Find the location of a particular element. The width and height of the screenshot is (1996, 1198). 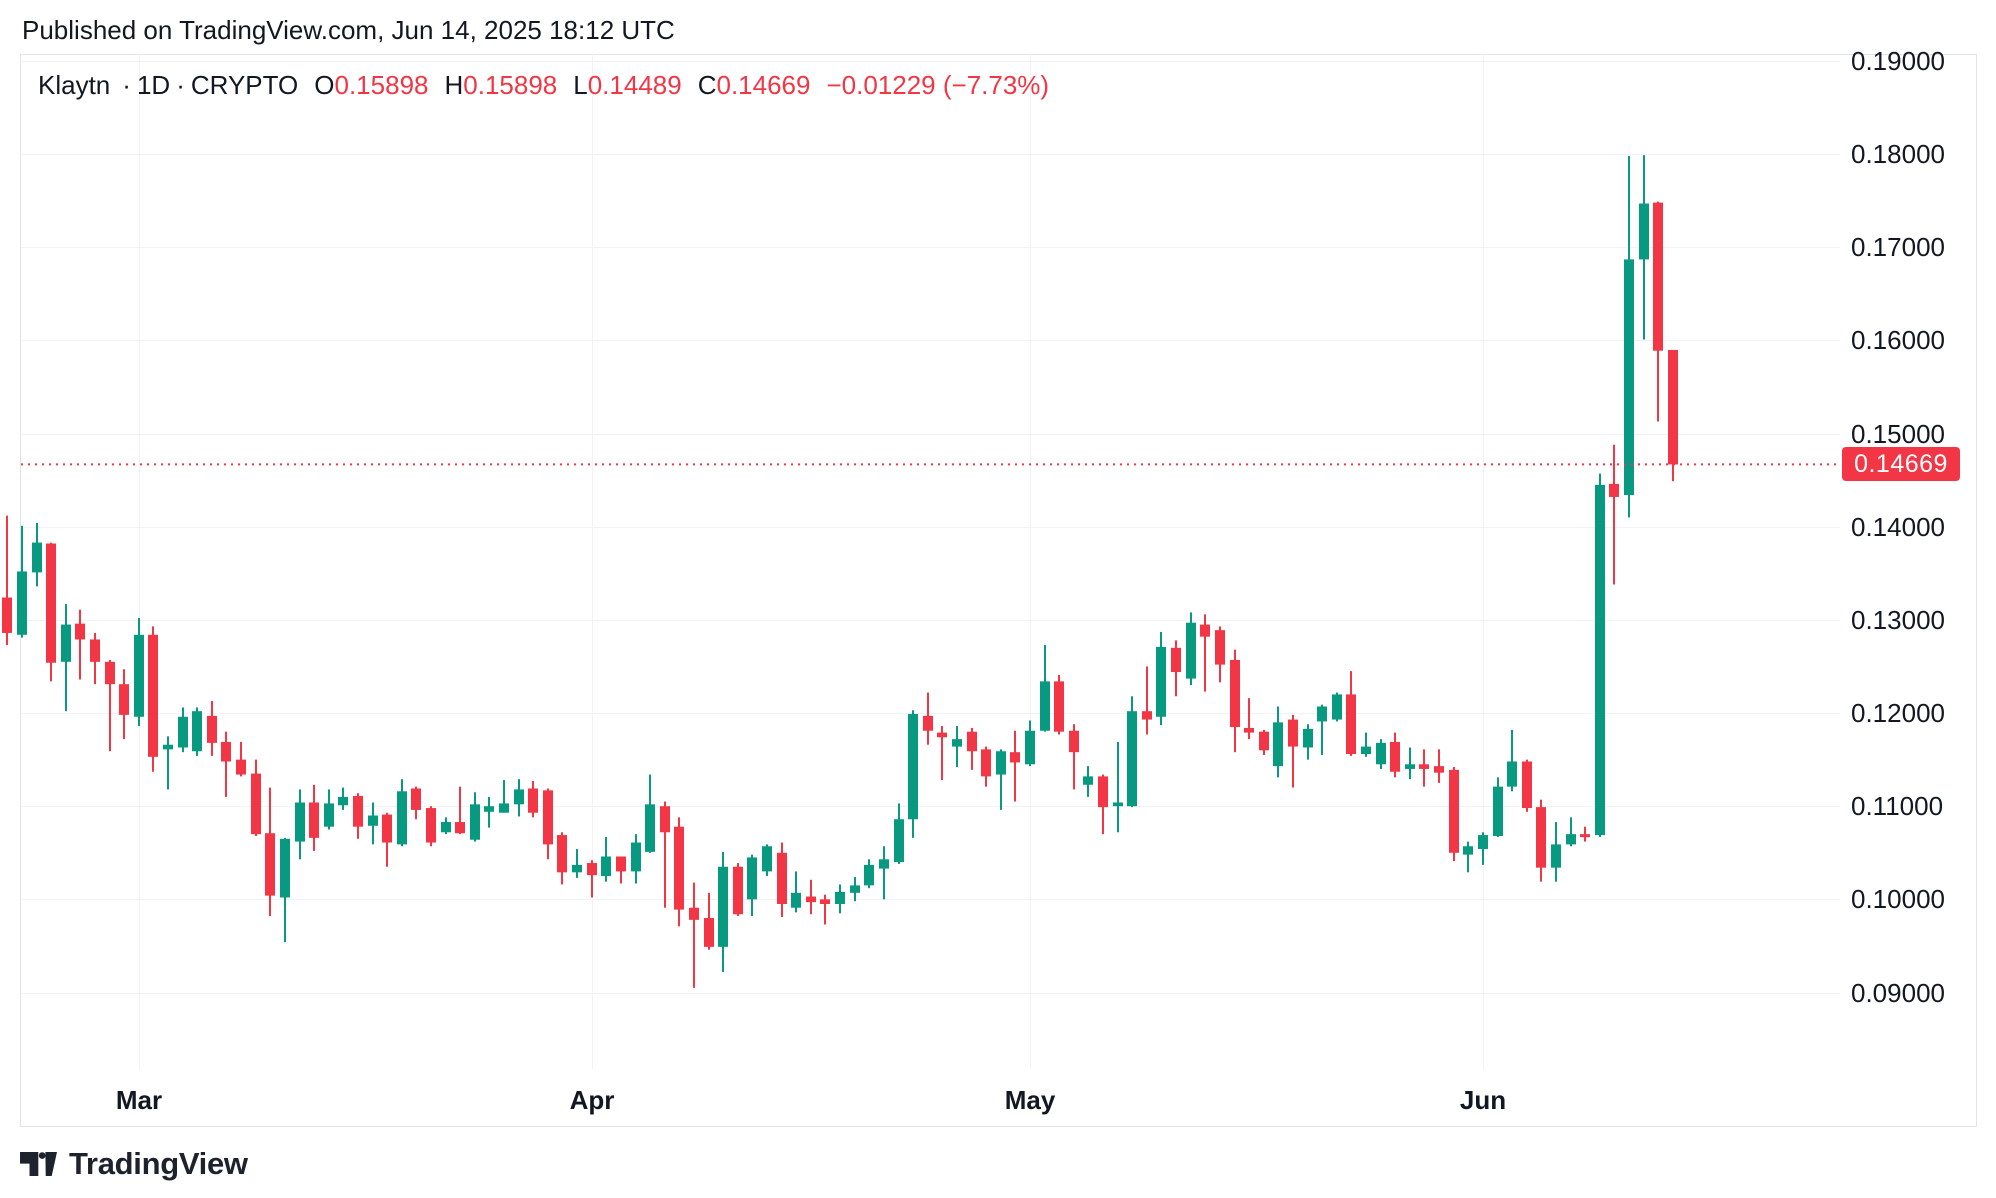

tradingview-logo: TradingView is located at coordinates (134, 1164).